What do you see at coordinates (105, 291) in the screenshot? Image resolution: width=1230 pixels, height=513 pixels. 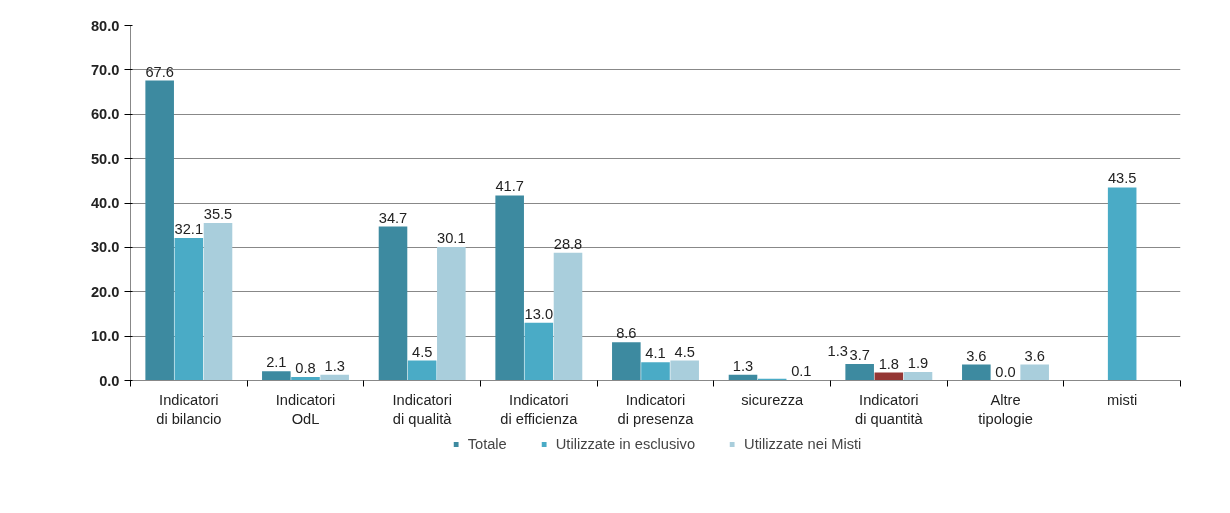 I see `y-tick-label: 20.0` at bounding box center [105, 291].